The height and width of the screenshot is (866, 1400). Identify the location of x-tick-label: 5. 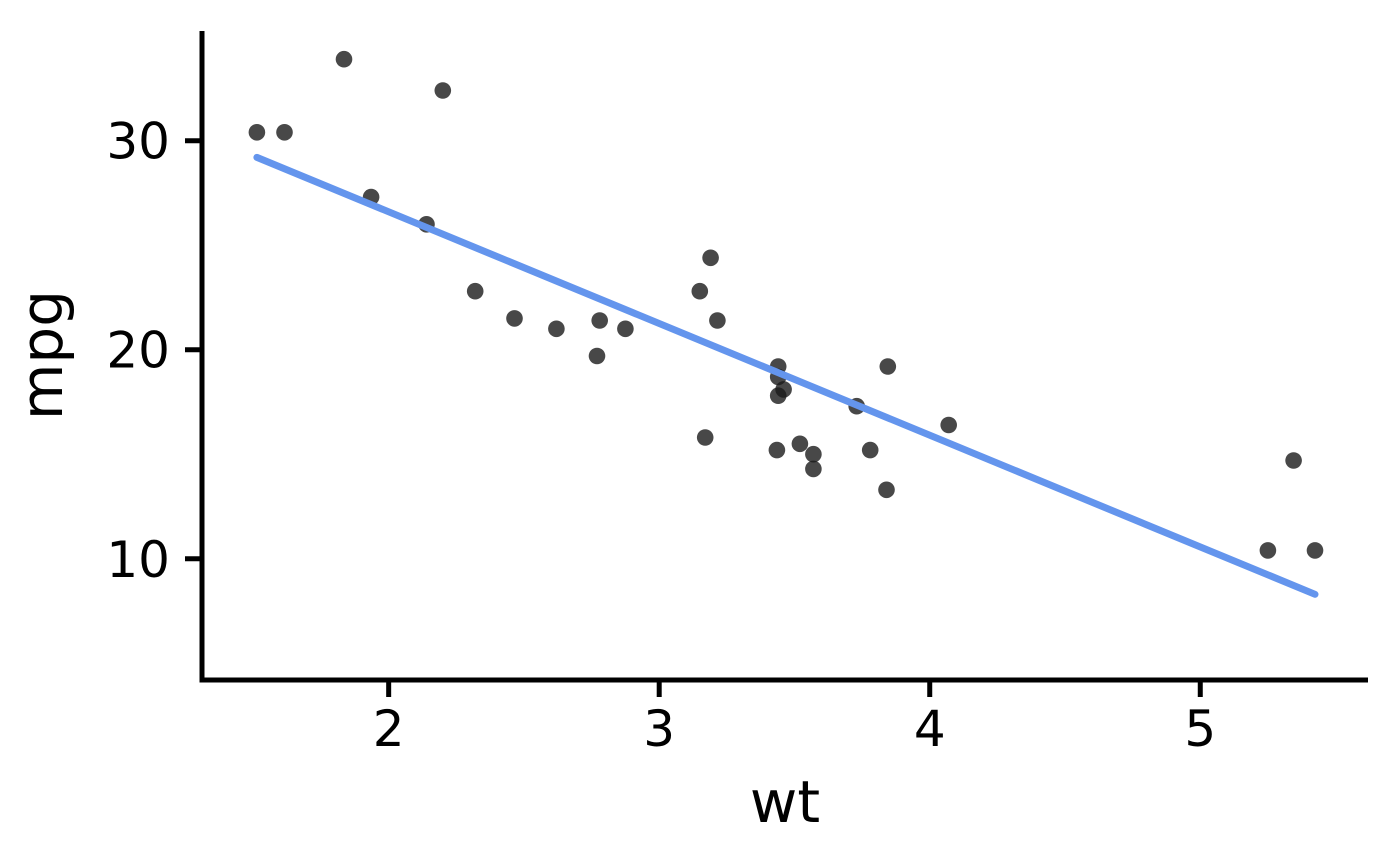
(1200, 729).